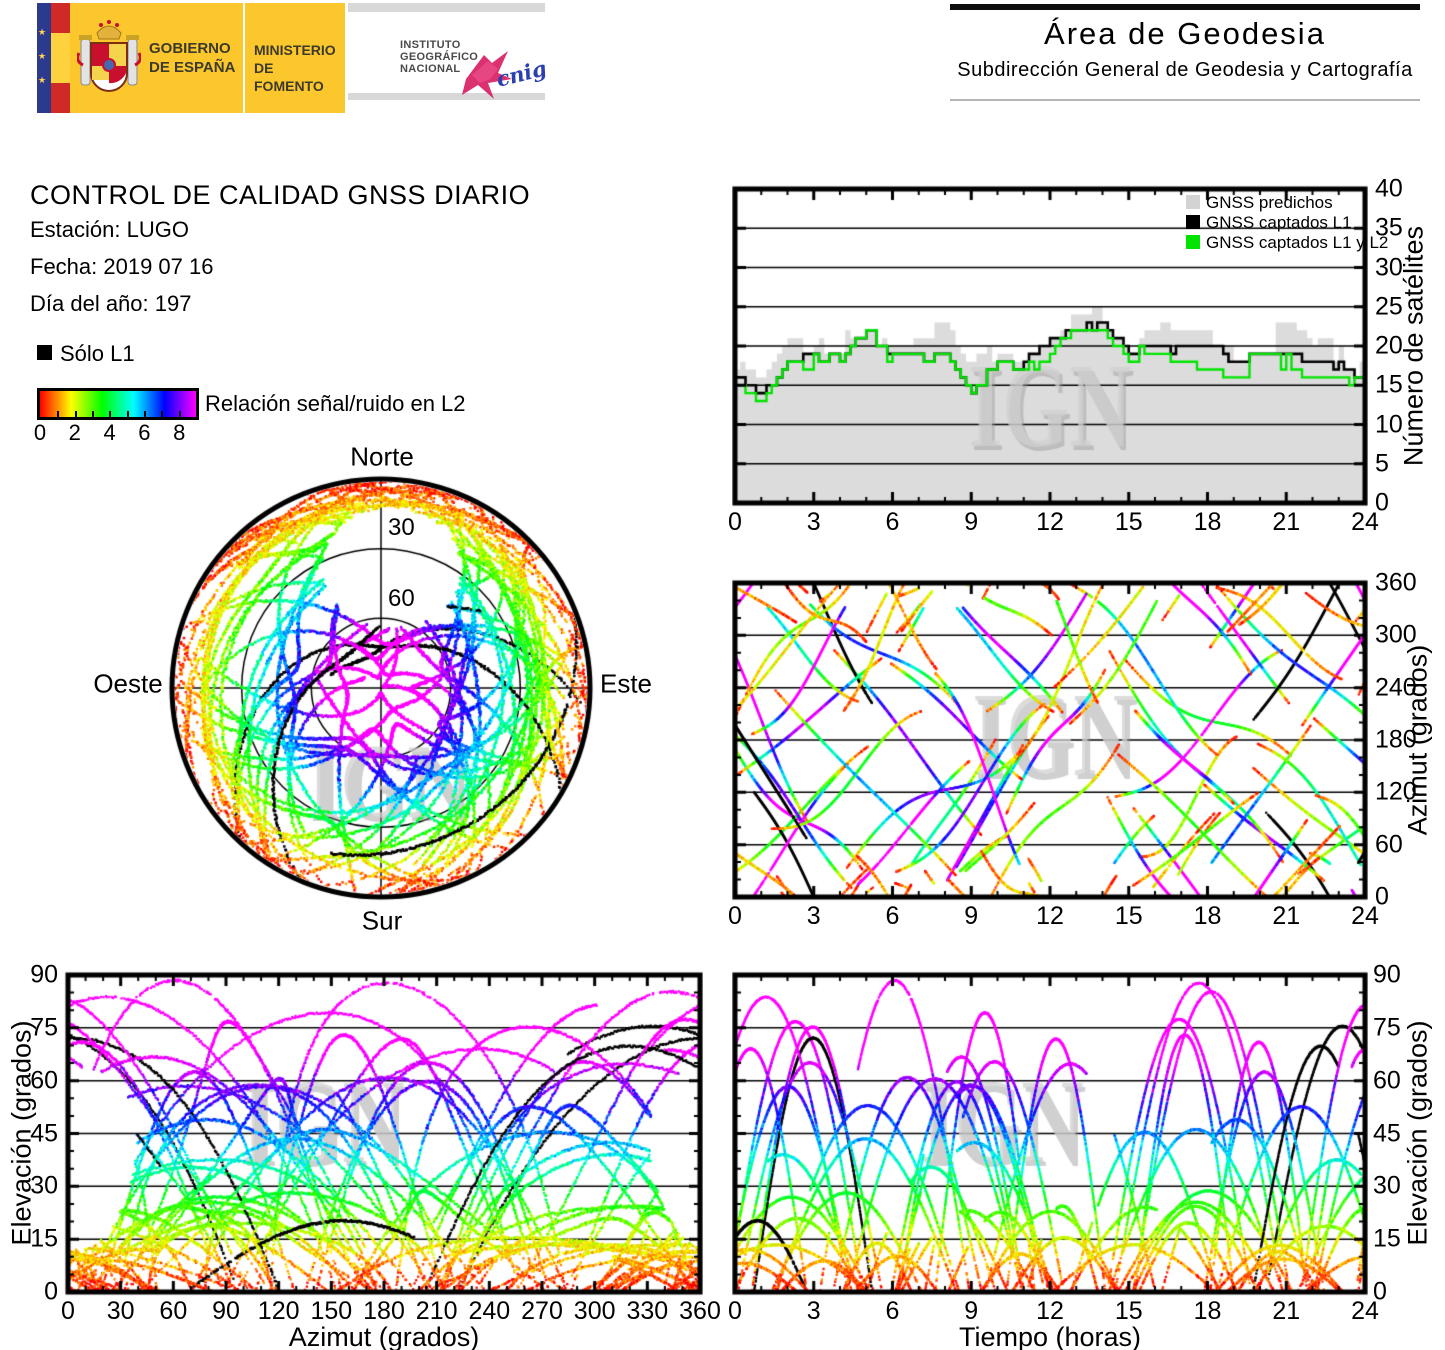 The image size is (1445, 1350). I want to click on ign-cnig-logo: INSTITUTO GEOGRÁFICO NACIONAL cnig, so click(448, 58).